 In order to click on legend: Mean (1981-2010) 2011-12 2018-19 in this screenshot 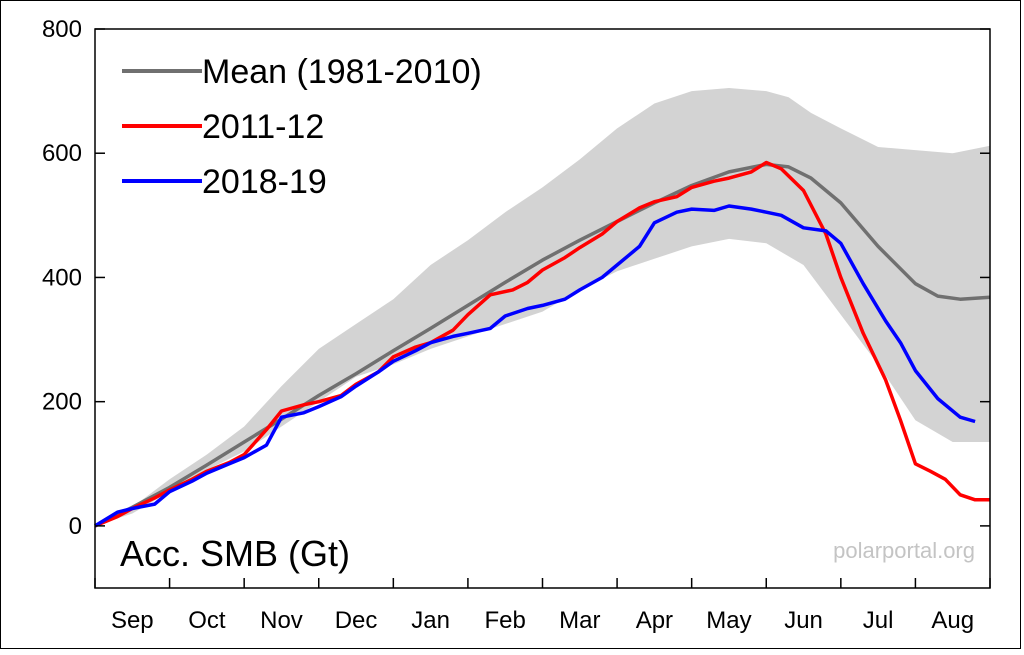, I will do `click(302, 127)`.